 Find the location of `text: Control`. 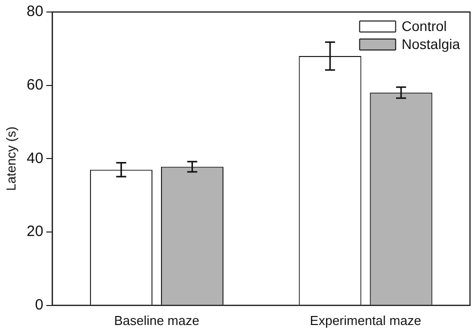

text: Control is located at coordinates (424, 26).